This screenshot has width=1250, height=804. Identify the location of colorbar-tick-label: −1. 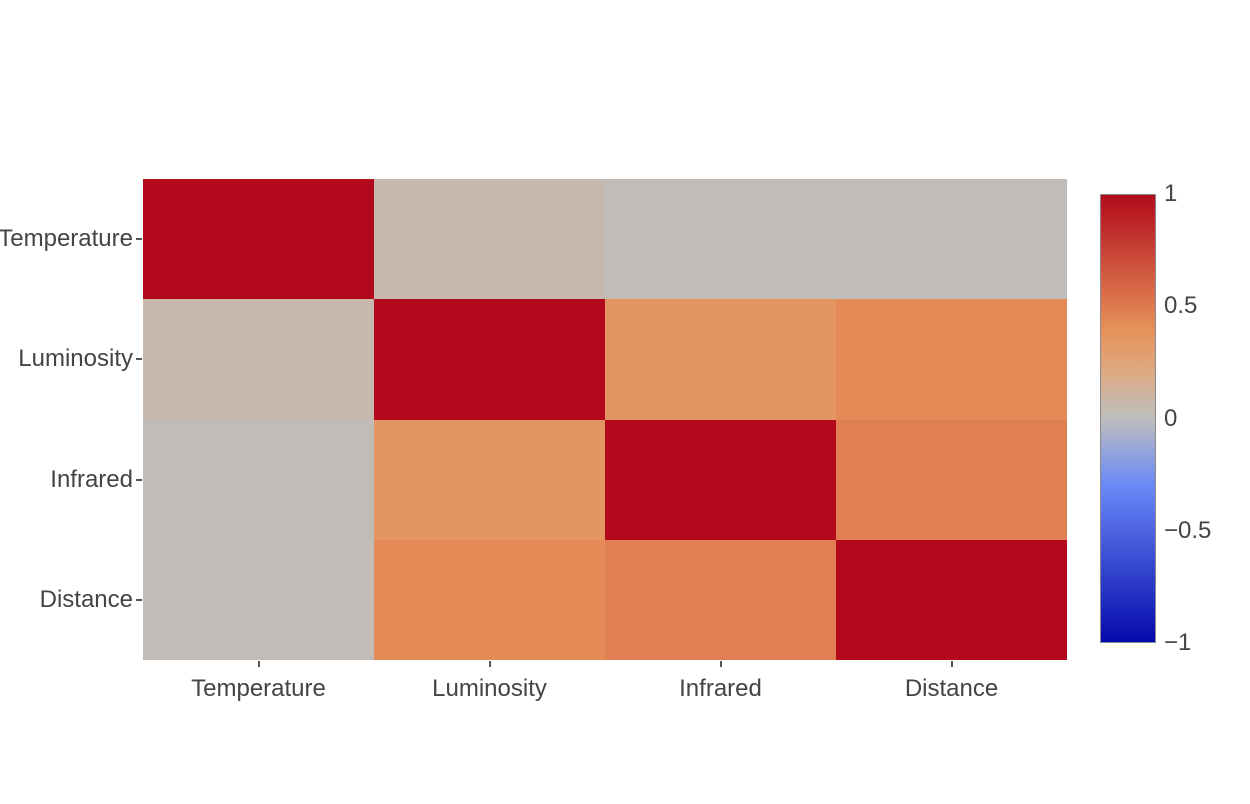
(1178, 642).